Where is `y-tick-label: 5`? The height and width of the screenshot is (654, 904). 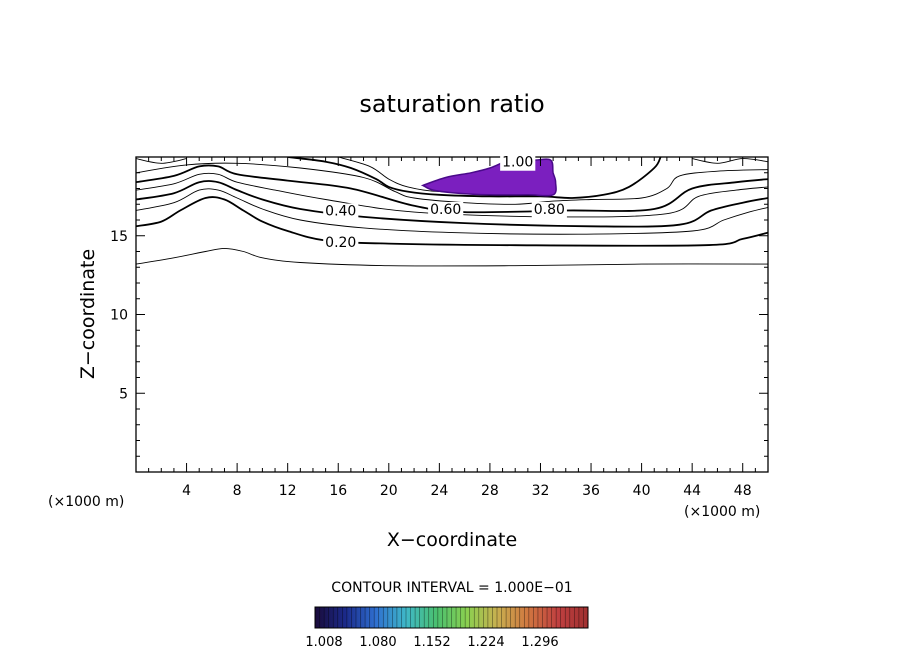
y-tick-label: 5 is located at coordinates (123, 394).